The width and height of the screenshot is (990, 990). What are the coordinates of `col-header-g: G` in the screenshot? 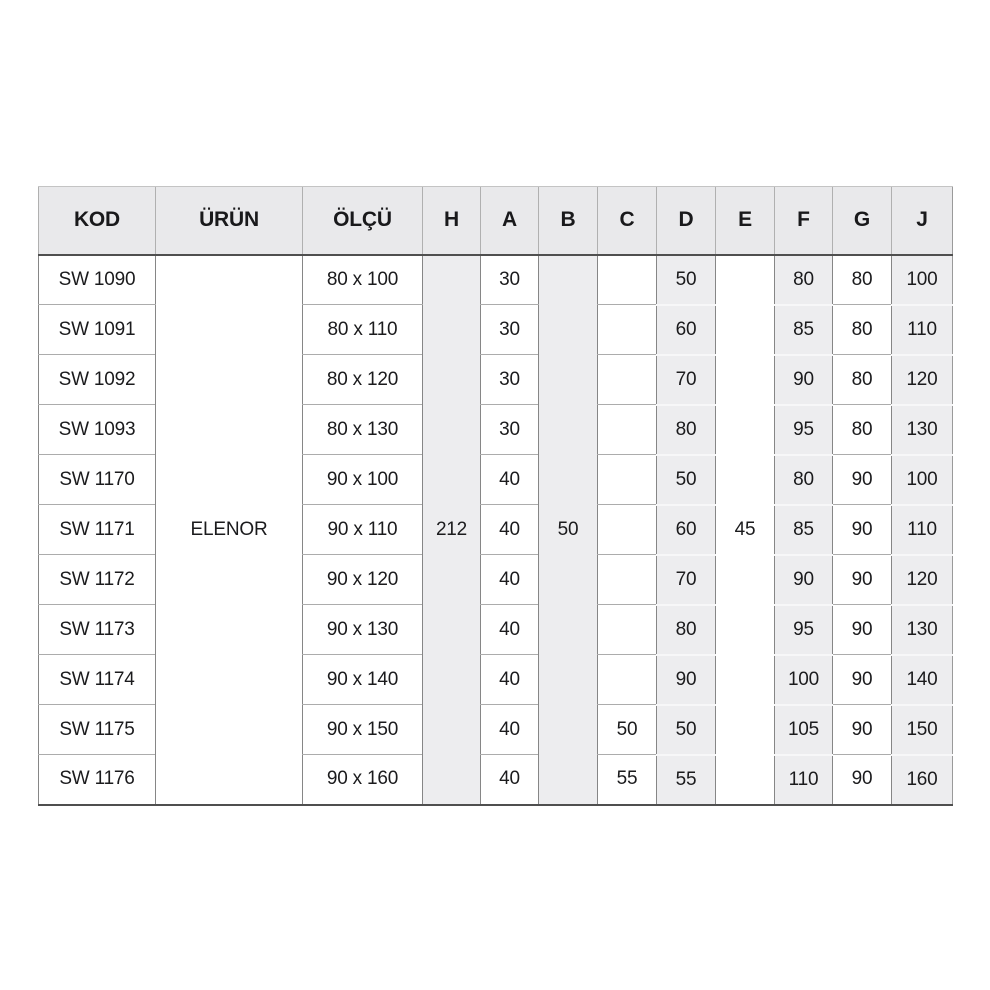 It's located at (862, 221).